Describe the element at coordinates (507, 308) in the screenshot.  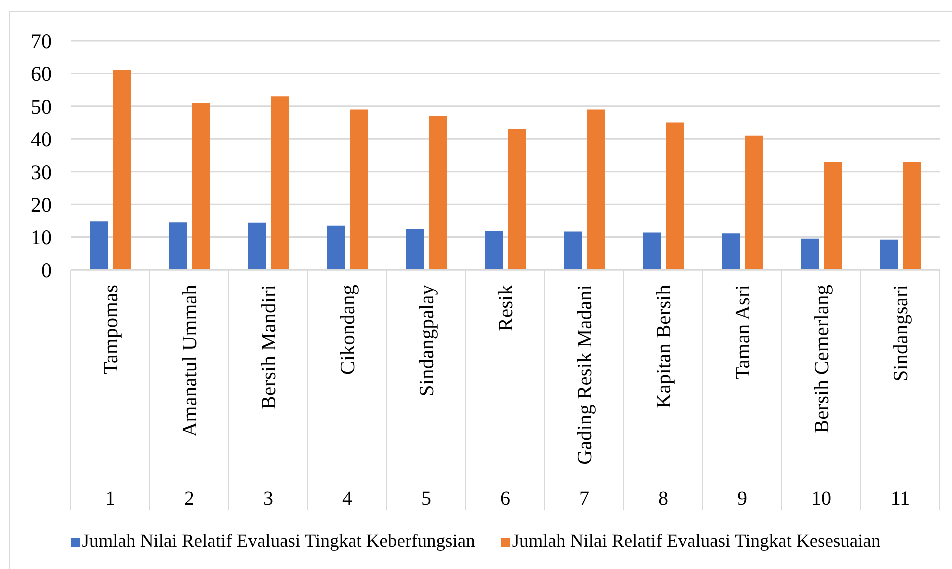
I see `x-tick-label: Resik` at that location.